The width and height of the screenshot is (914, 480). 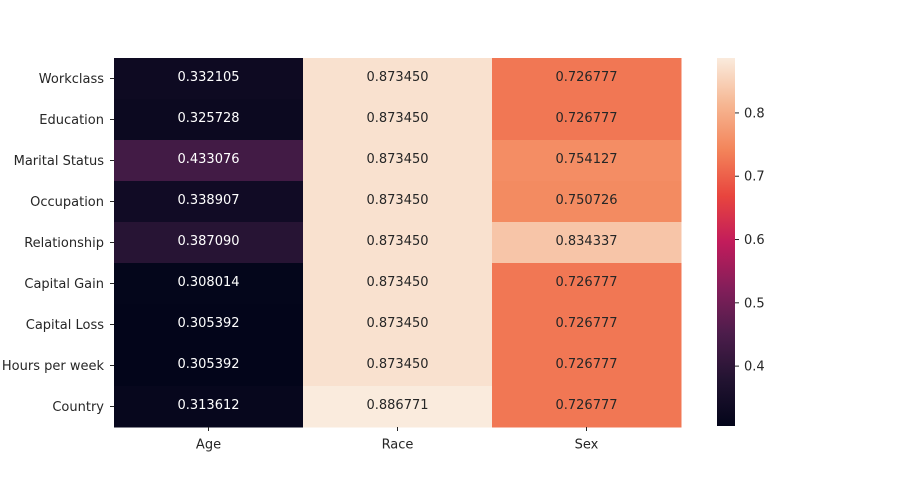 I want to click on colorbar-tick-label: 0.6, so click(x=754, y=240).